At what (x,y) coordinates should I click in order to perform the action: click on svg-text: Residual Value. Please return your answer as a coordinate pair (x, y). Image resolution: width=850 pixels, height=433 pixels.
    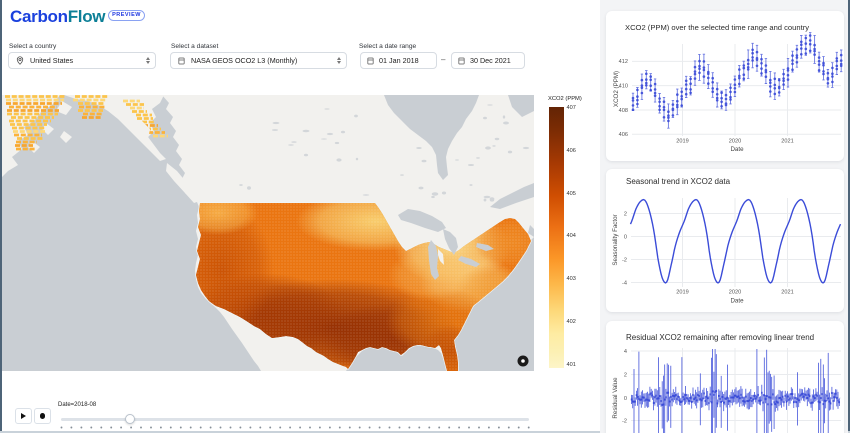
    Looking at the image, I should click on (615, 398).